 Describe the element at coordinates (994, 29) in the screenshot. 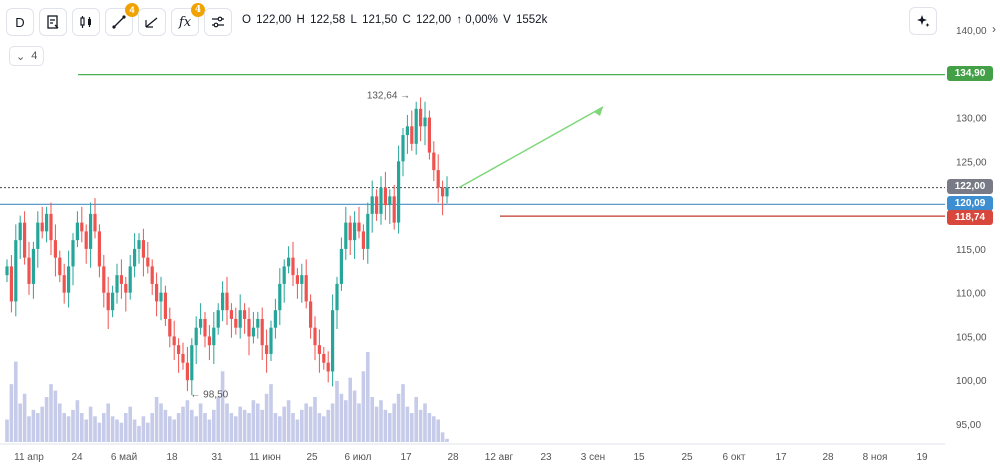

I see `chevron-right-icon: ›` at that location.